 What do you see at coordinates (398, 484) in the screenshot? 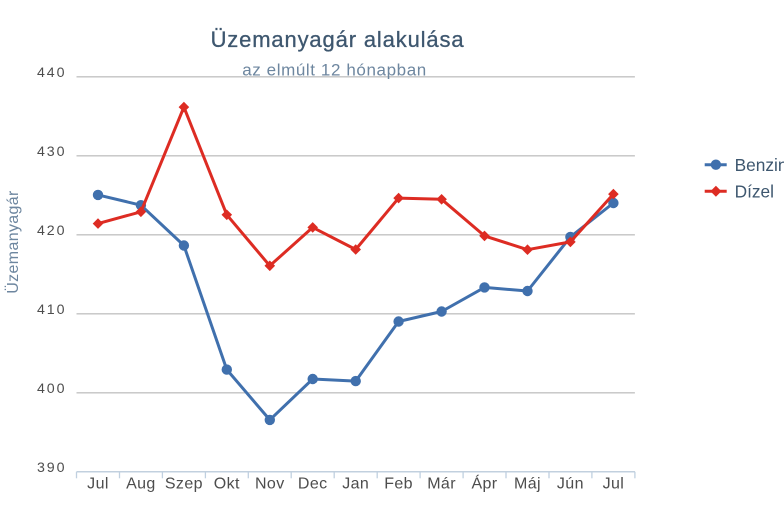
I see `svg-text: Feb` at bounding box center [398, 484].